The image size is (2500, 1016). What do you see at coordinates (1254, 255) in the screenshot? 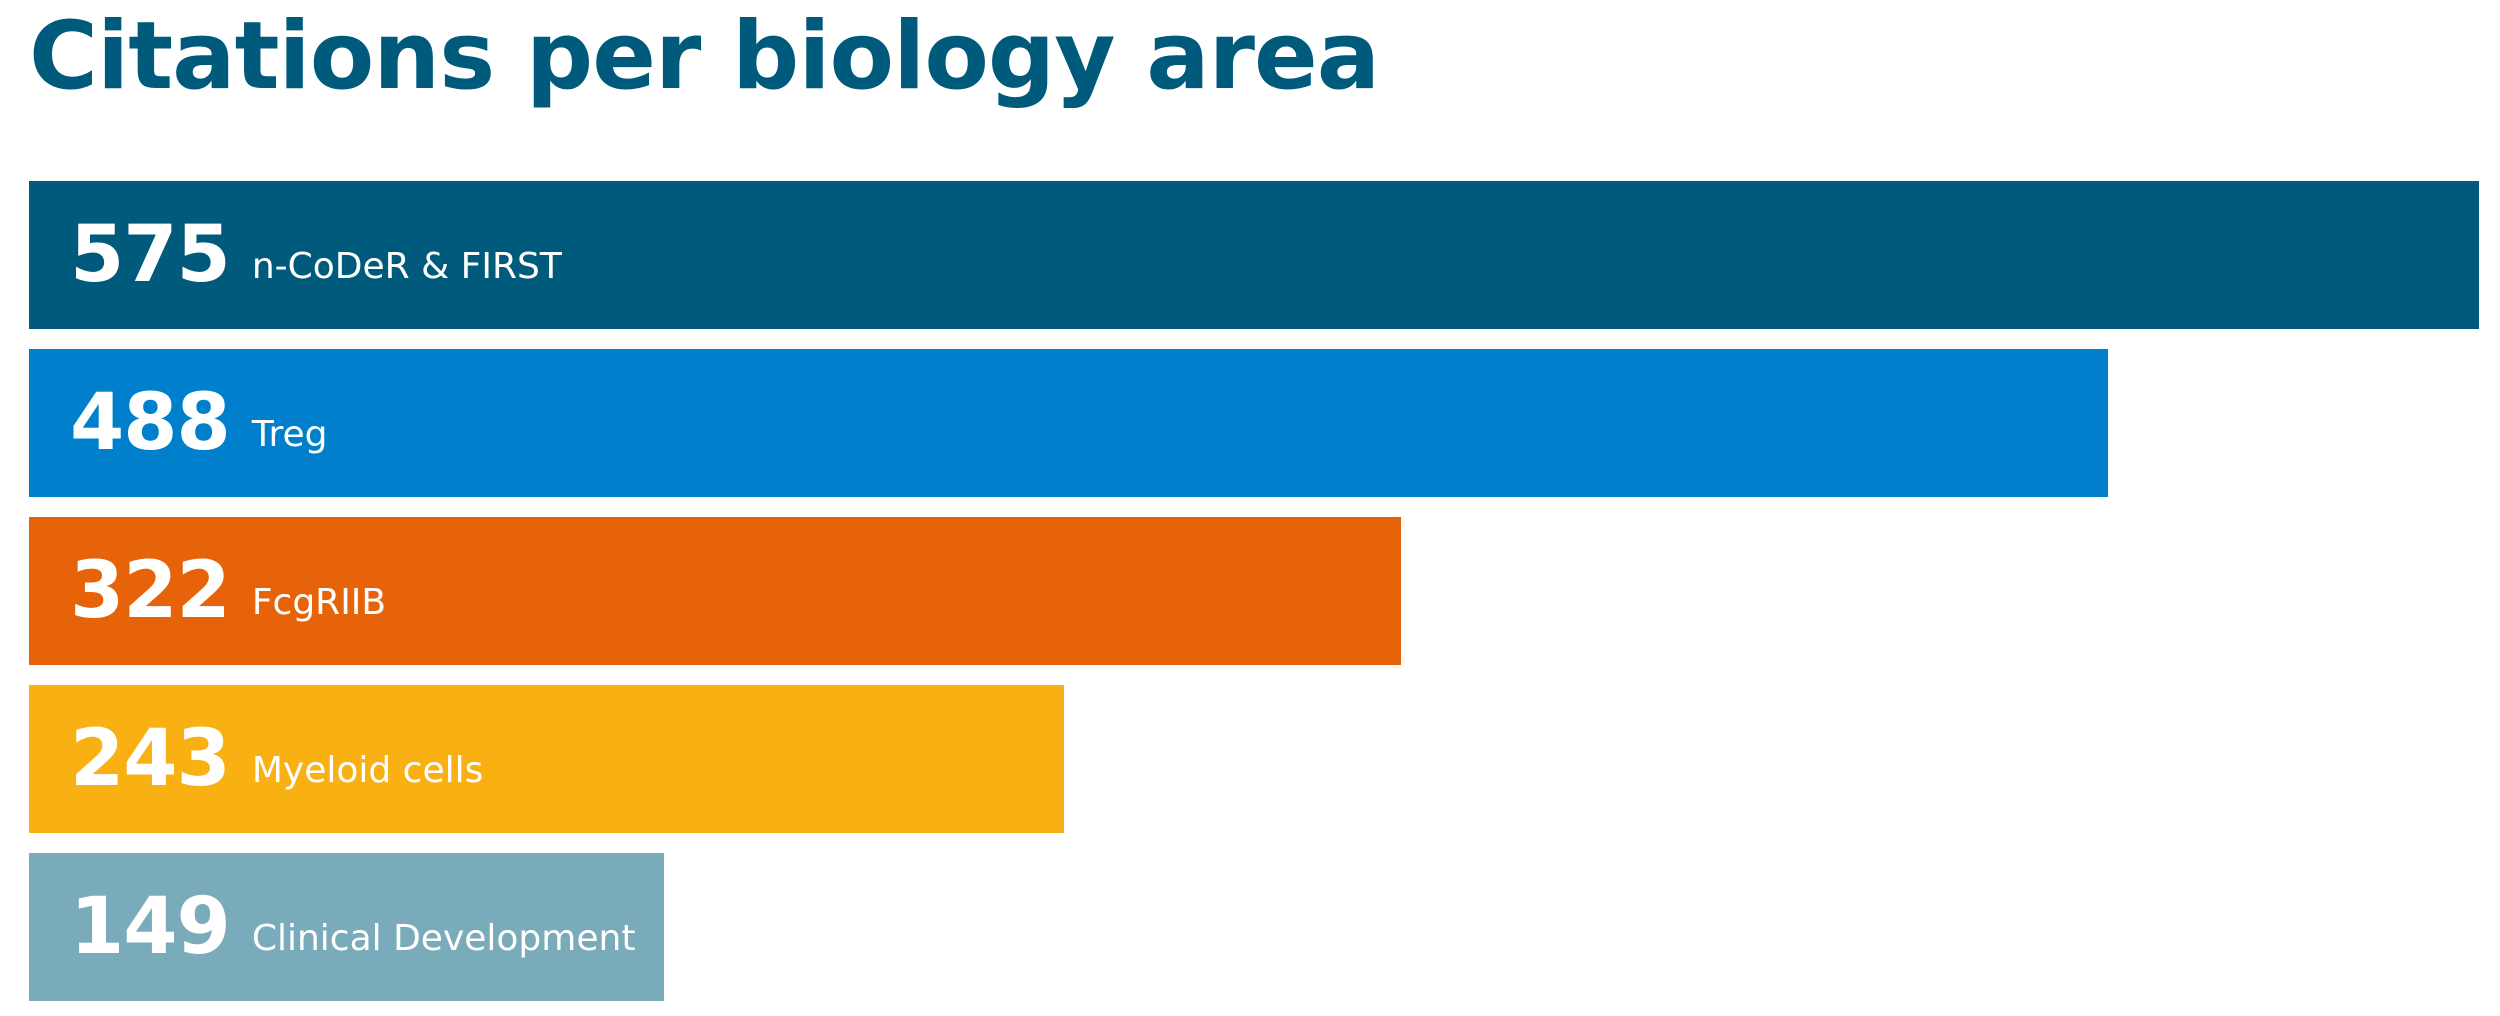
I see `bar: 575 n-CoDeR & FIRST` at bounding box center [1254, 255].